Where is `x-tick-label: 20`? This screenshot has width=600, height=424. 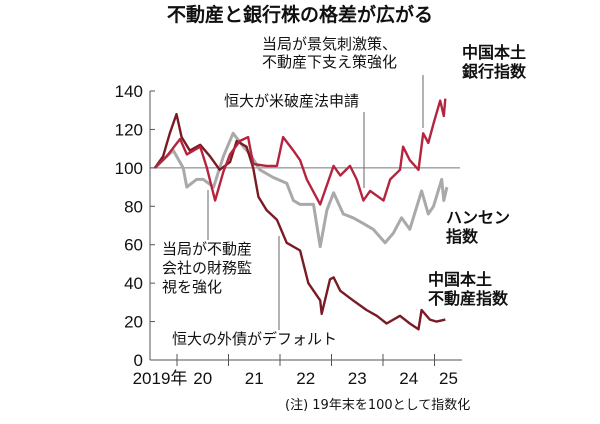
x-tick-label: 20 is located at coordinates (202, 378).